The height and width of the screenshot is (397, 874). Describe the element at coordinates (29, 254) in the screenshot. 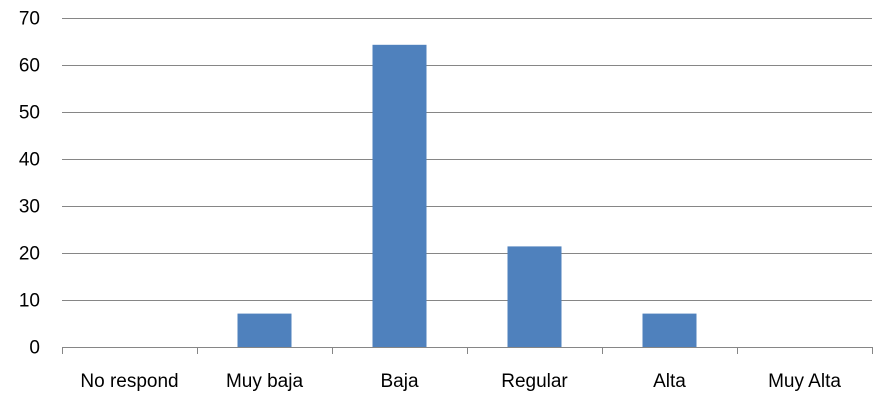

I see `y-tick-label: 20` at that location.